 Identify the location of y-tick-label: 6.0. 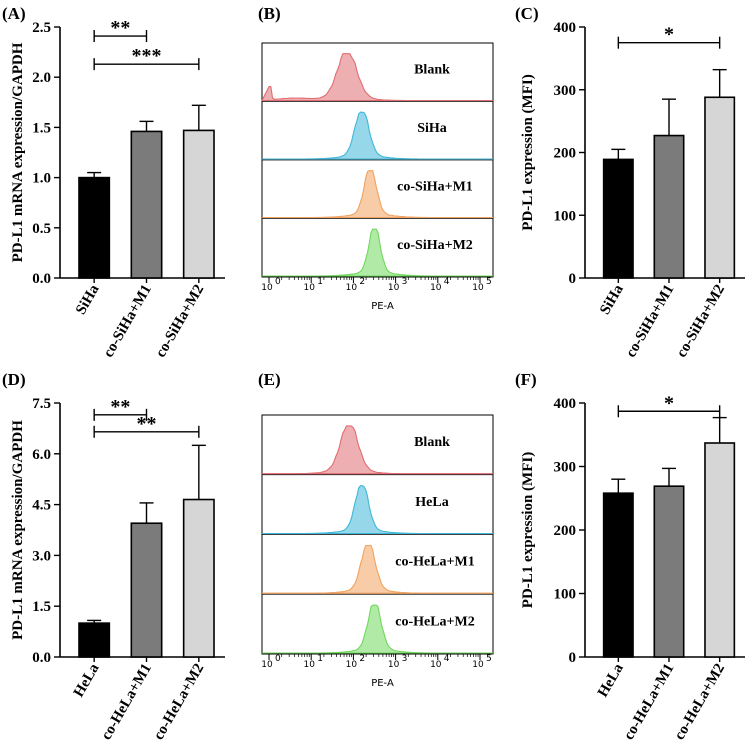
(41, 455).